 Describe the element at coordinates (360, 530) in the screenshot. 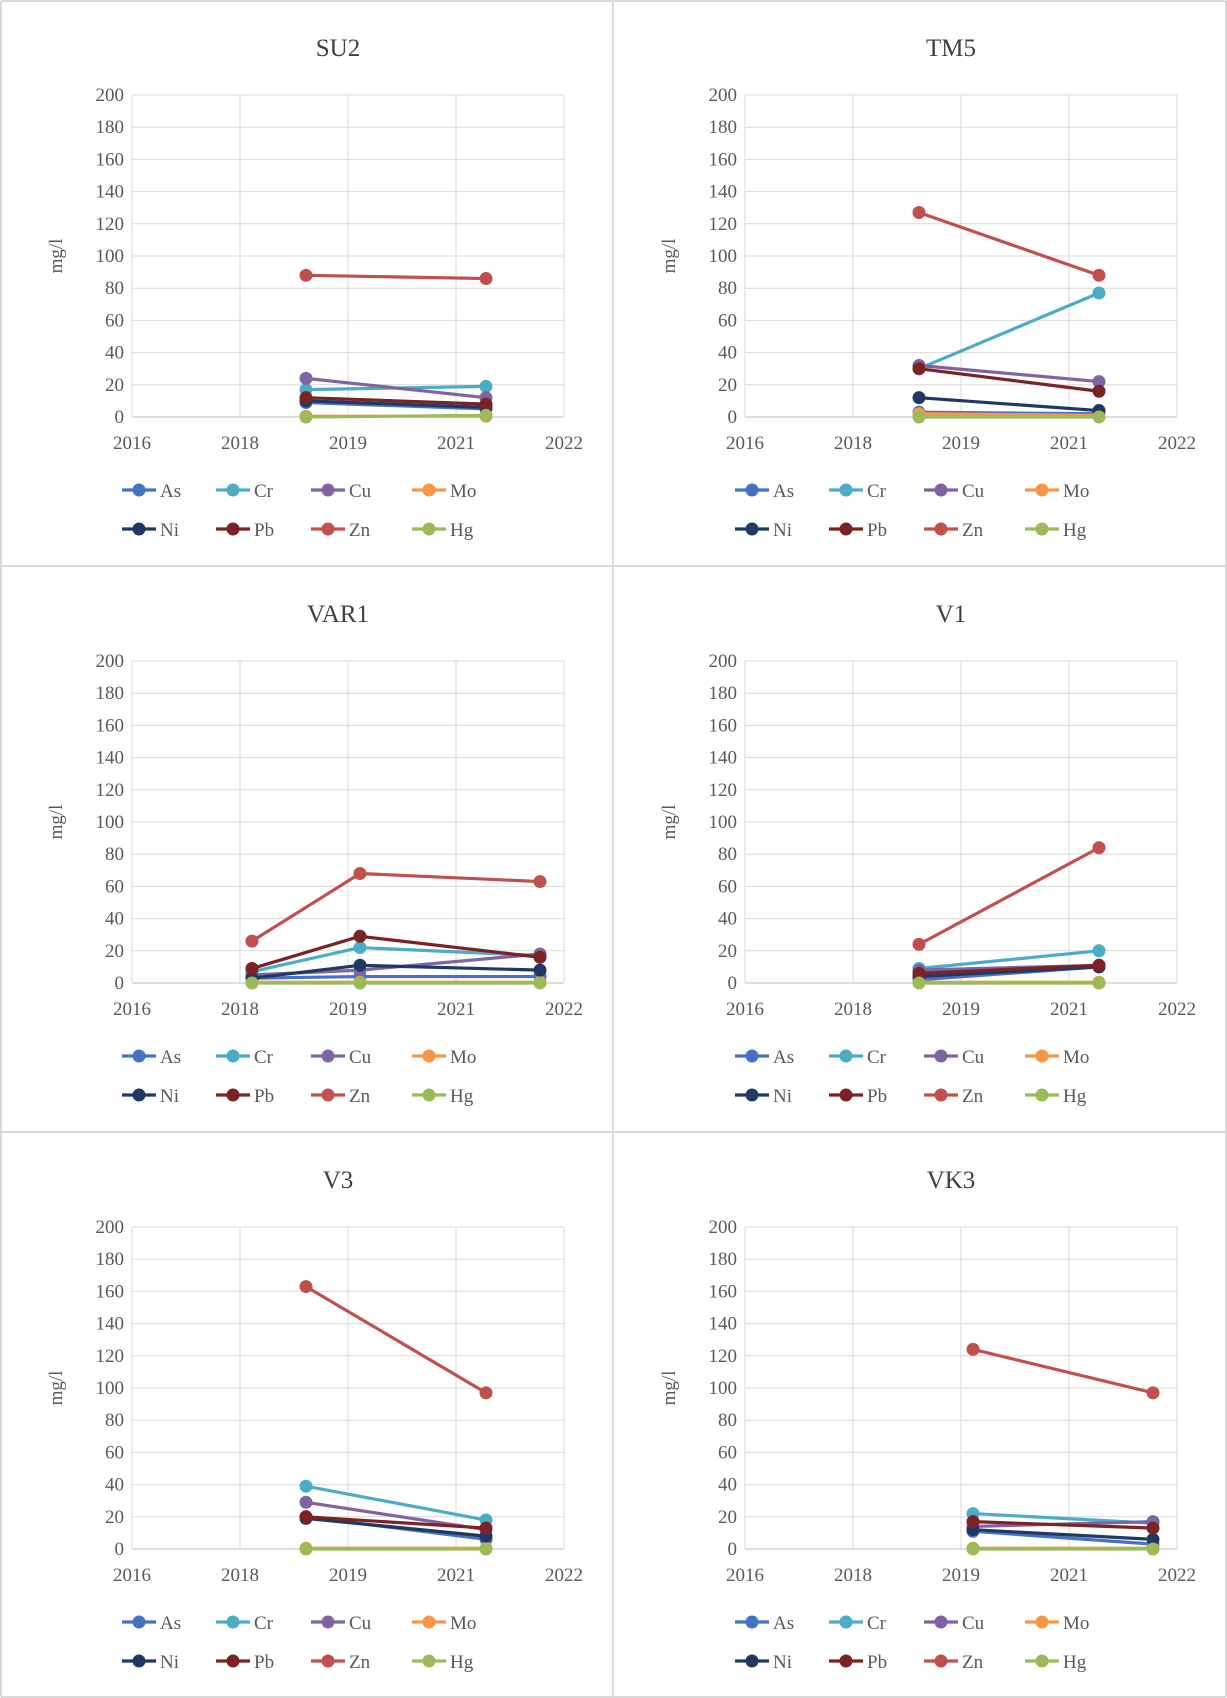

I see `legend-label: Zn` at that location.